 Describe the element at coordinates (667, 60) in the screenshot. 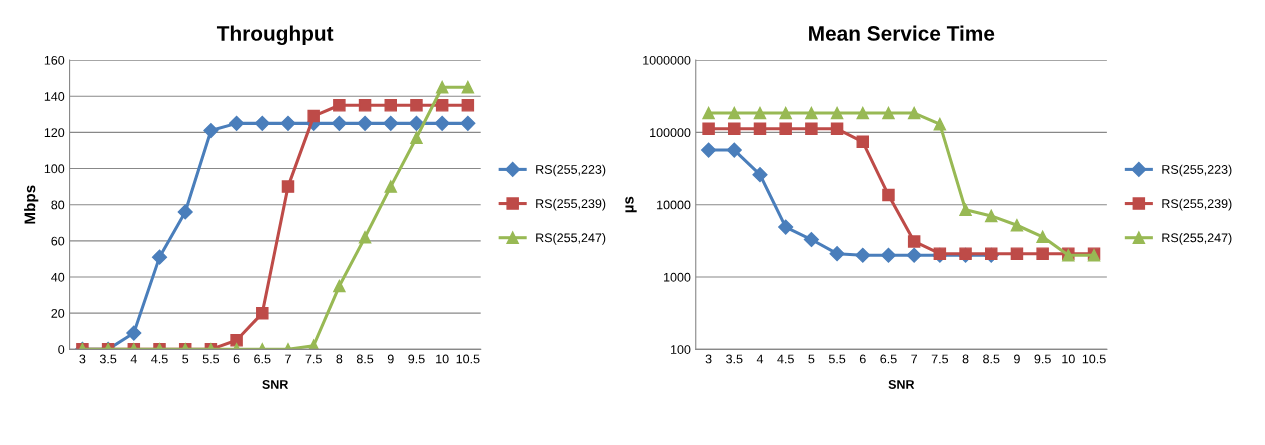

I see `y-tick-label: 1000000` at that location.